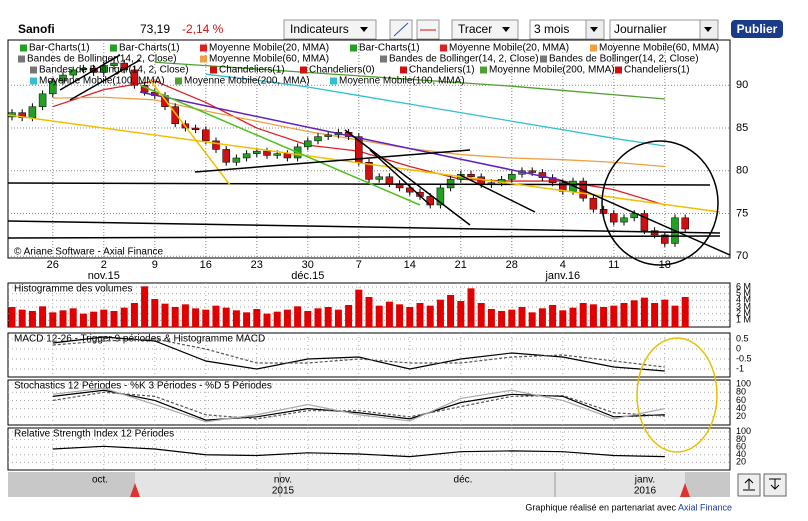  Describe the element at coordinates (53, 265) in the screenshot. I see `x-tick-label: 26` at that location.